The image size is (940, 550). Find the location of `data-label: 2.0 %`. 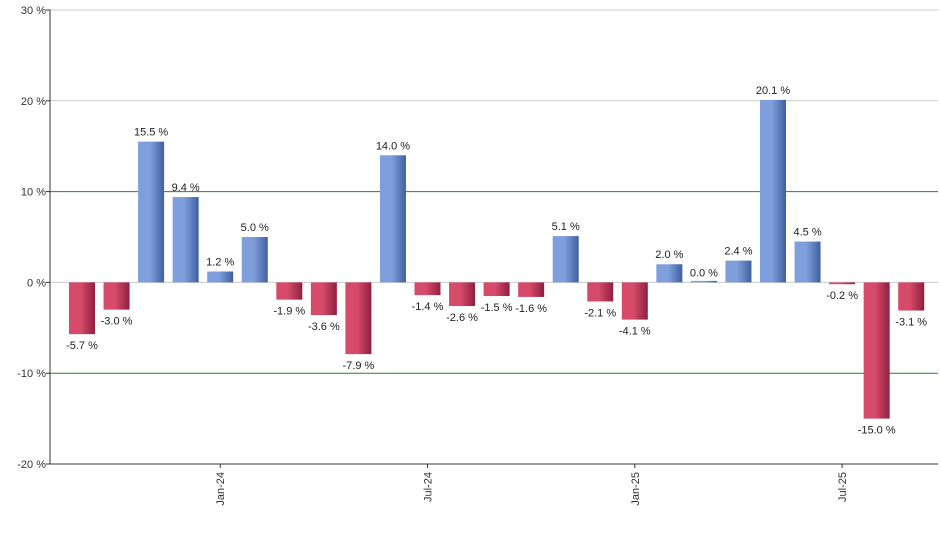

data-label: 2.0 % is located at coordinates (669, 255).